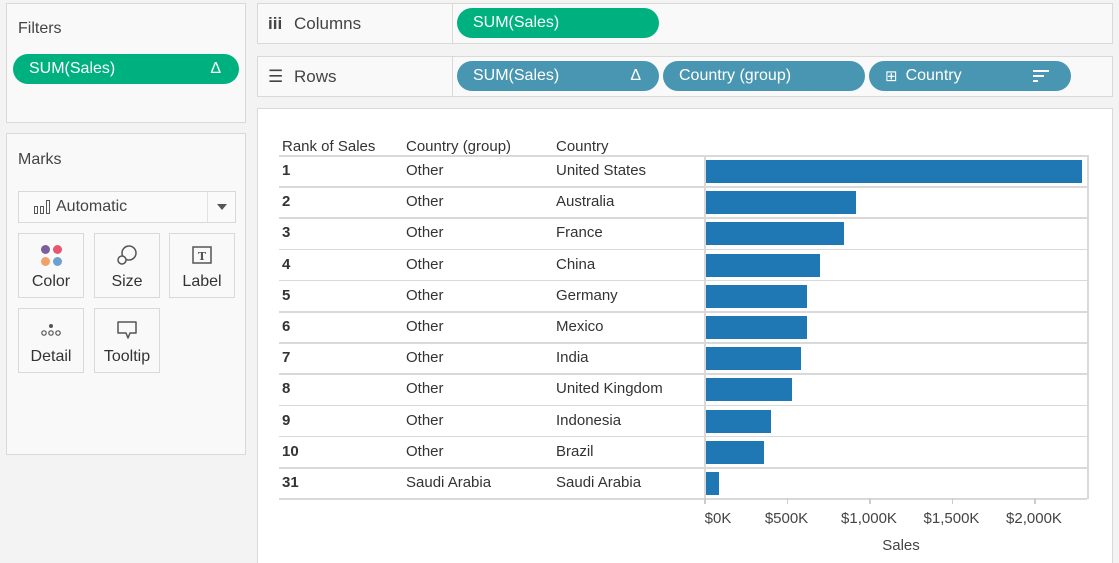  I want to click on cell-country: Australia, so click(585, 202).